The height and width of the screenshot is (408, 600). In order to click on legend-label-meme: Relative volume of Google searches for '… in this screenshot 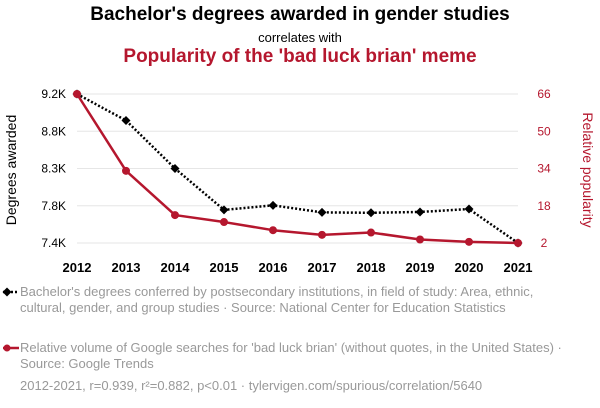, I will do `click(291, 355)`.